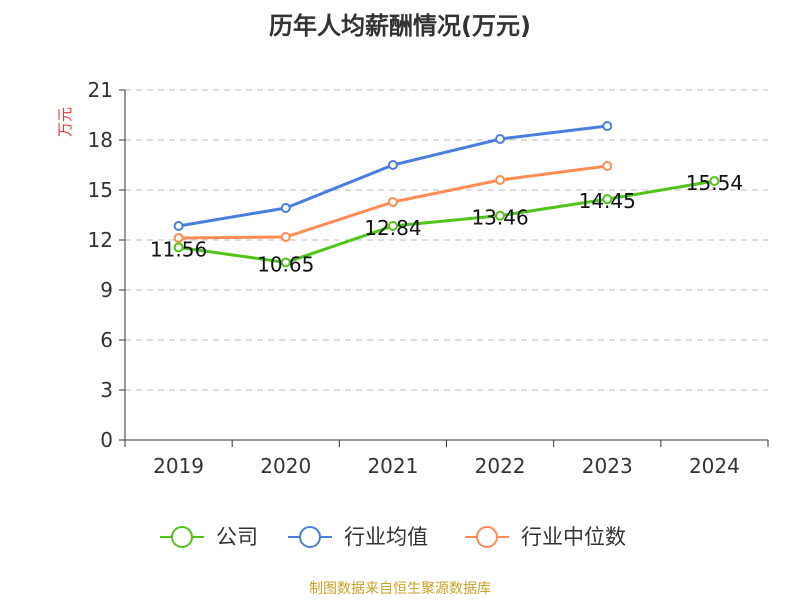 The width and height of the screenshot is (800, 600). I want to click on data-label: 10.65, so click(285, 265).